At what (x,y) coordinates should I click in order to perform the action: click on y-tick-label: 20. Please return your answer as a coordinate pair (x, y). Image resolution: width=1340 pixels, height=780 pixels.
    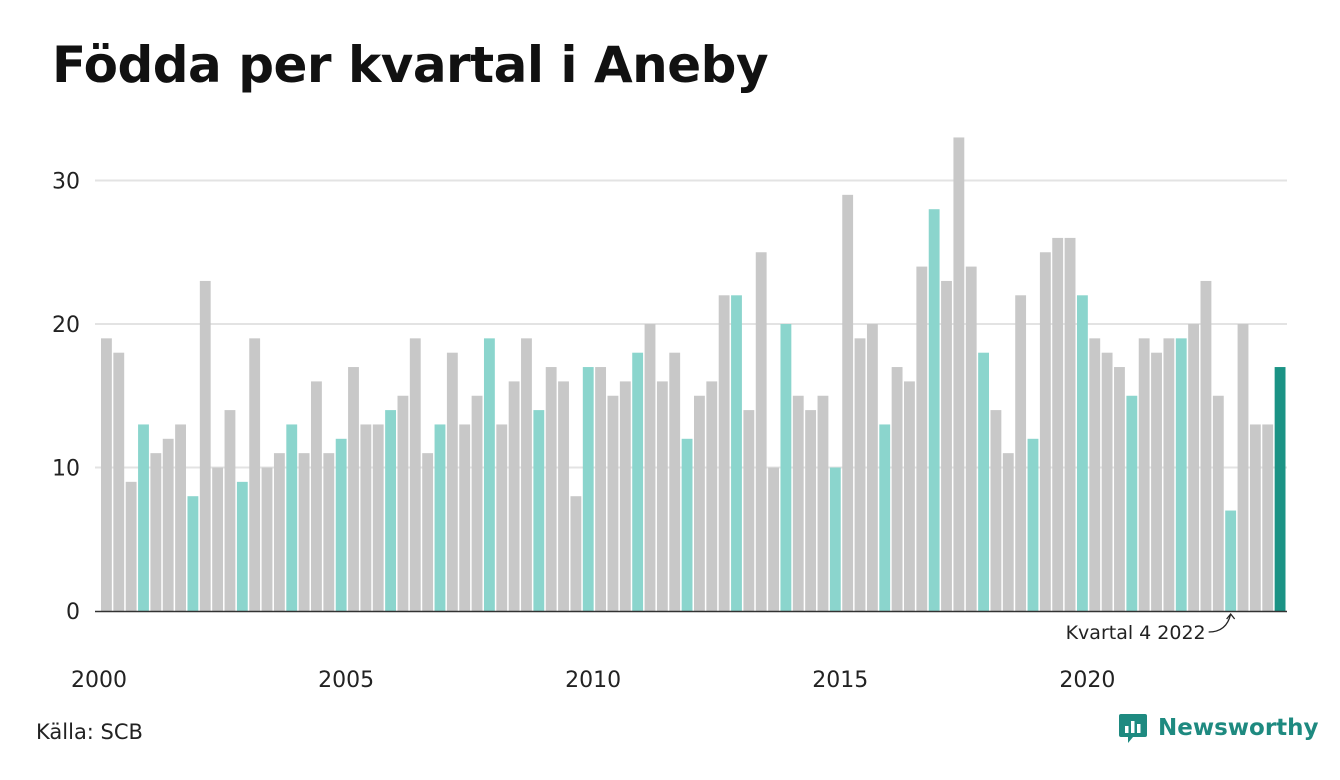
    Looking at the image, I should click on (66, 325).